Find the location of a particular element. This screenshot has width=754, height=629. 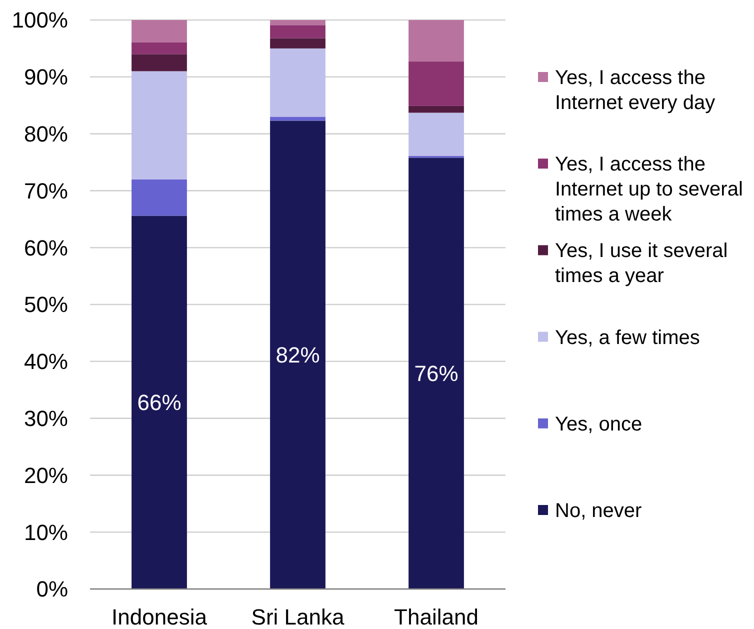

data-label: 66% is located at coordinates (159, 403).